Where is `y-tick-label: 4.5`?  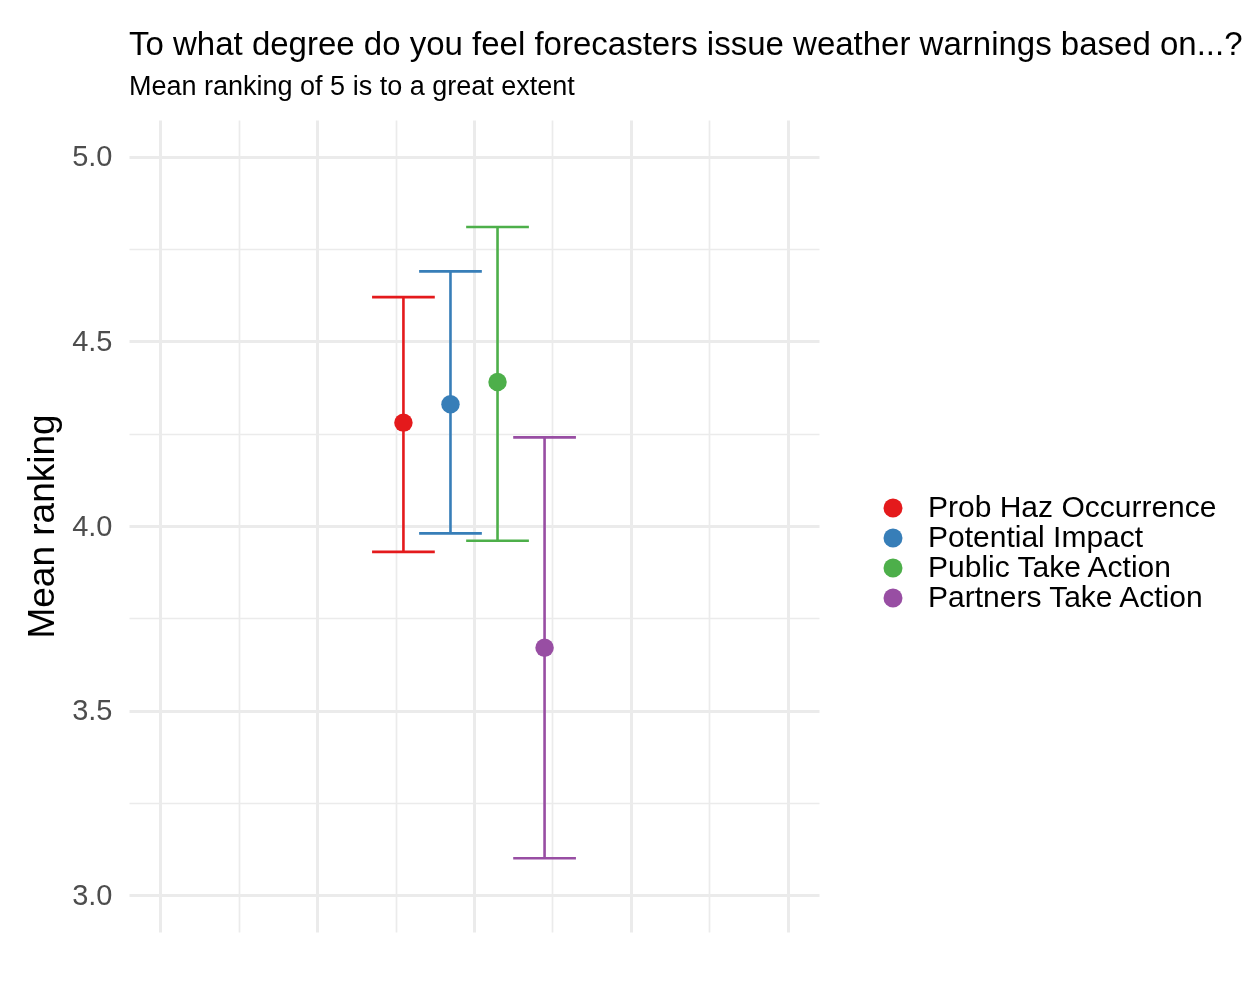 y-tick-label: 4.5 is located at coordinates (92, 340).